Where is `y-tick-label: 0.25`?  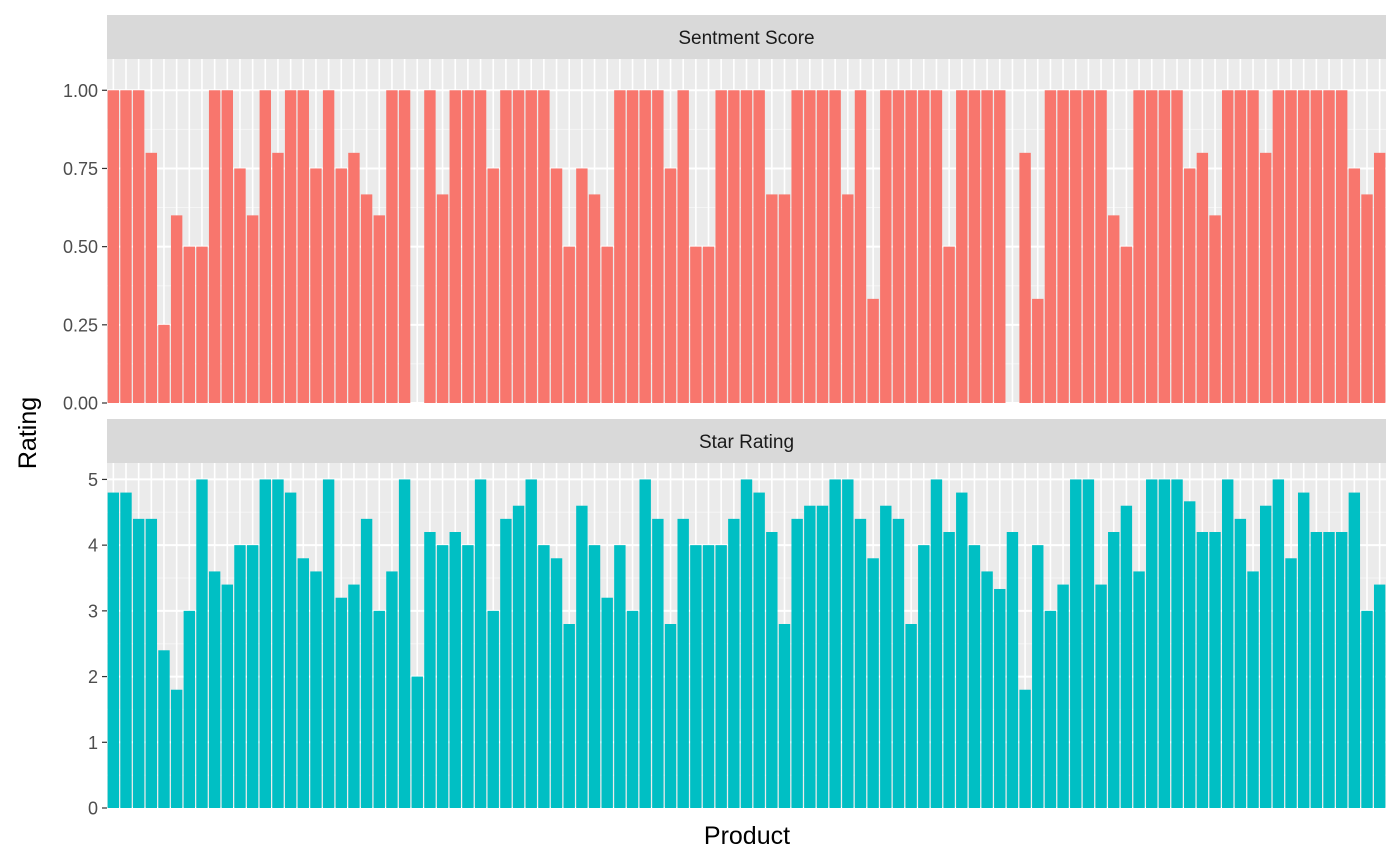 y-tick-label: 0.25 is located at coordinates (80, 325).